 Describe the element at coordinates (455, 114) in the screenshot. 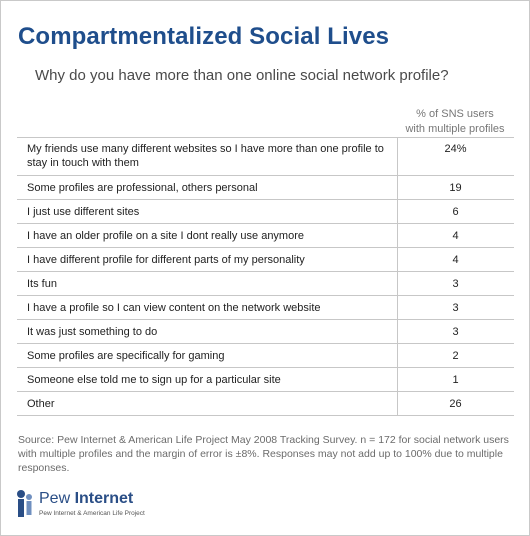

I see `column-header-line-1: % of SNS users` at that location.